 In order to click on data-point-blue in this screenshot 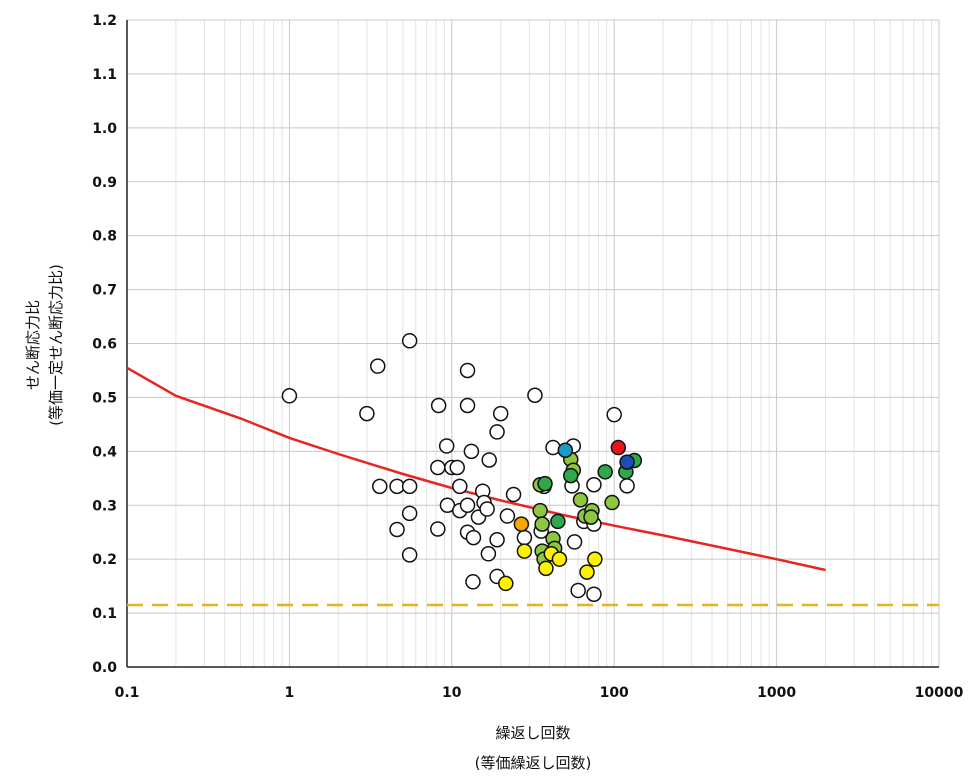, I will do `click(627, 462)`.